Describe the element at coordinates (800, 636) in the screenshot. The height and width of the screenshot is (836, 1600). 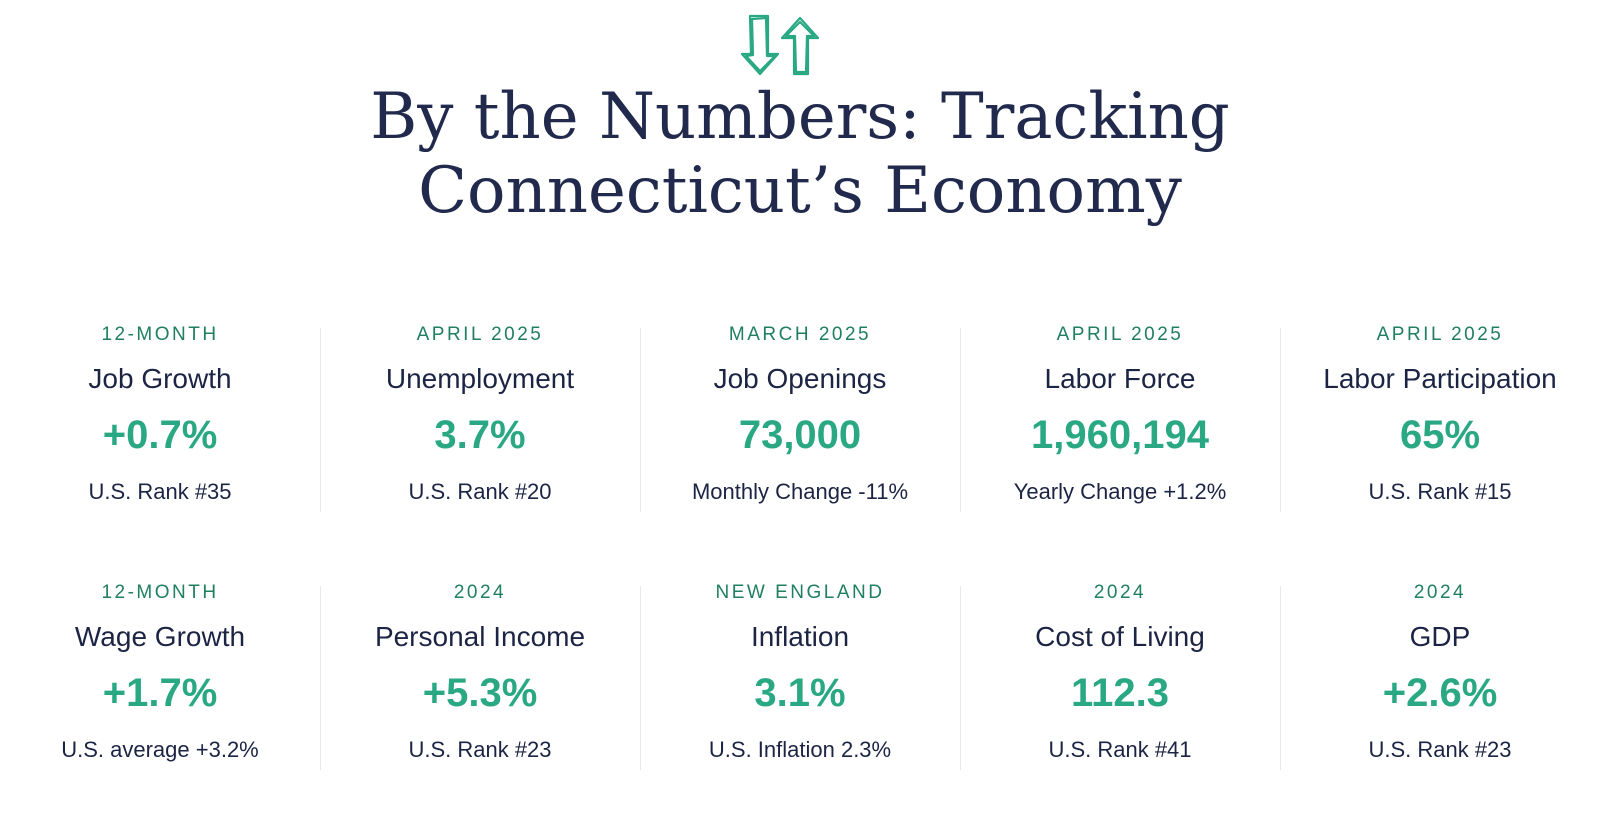
I see `metric-name: Inflation` at that location.